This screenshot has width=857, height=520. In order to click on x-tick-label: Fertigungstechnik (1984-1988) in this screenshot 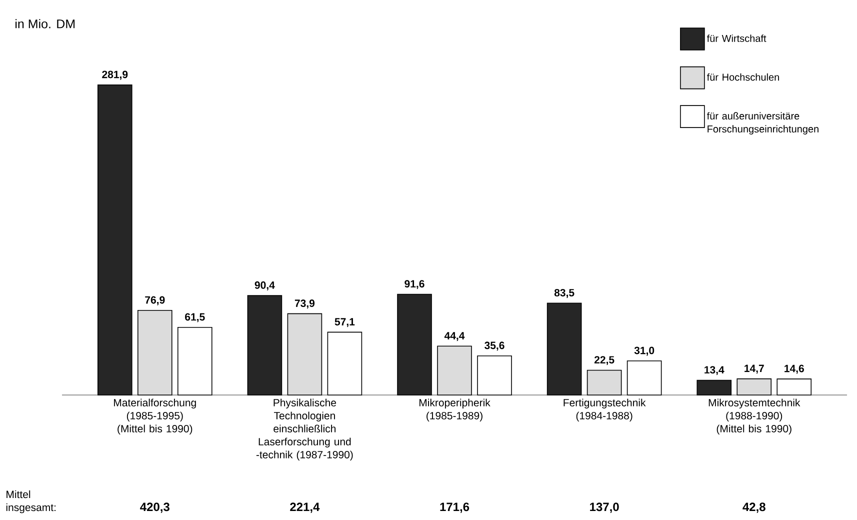, I will do `click(605, 410)`.